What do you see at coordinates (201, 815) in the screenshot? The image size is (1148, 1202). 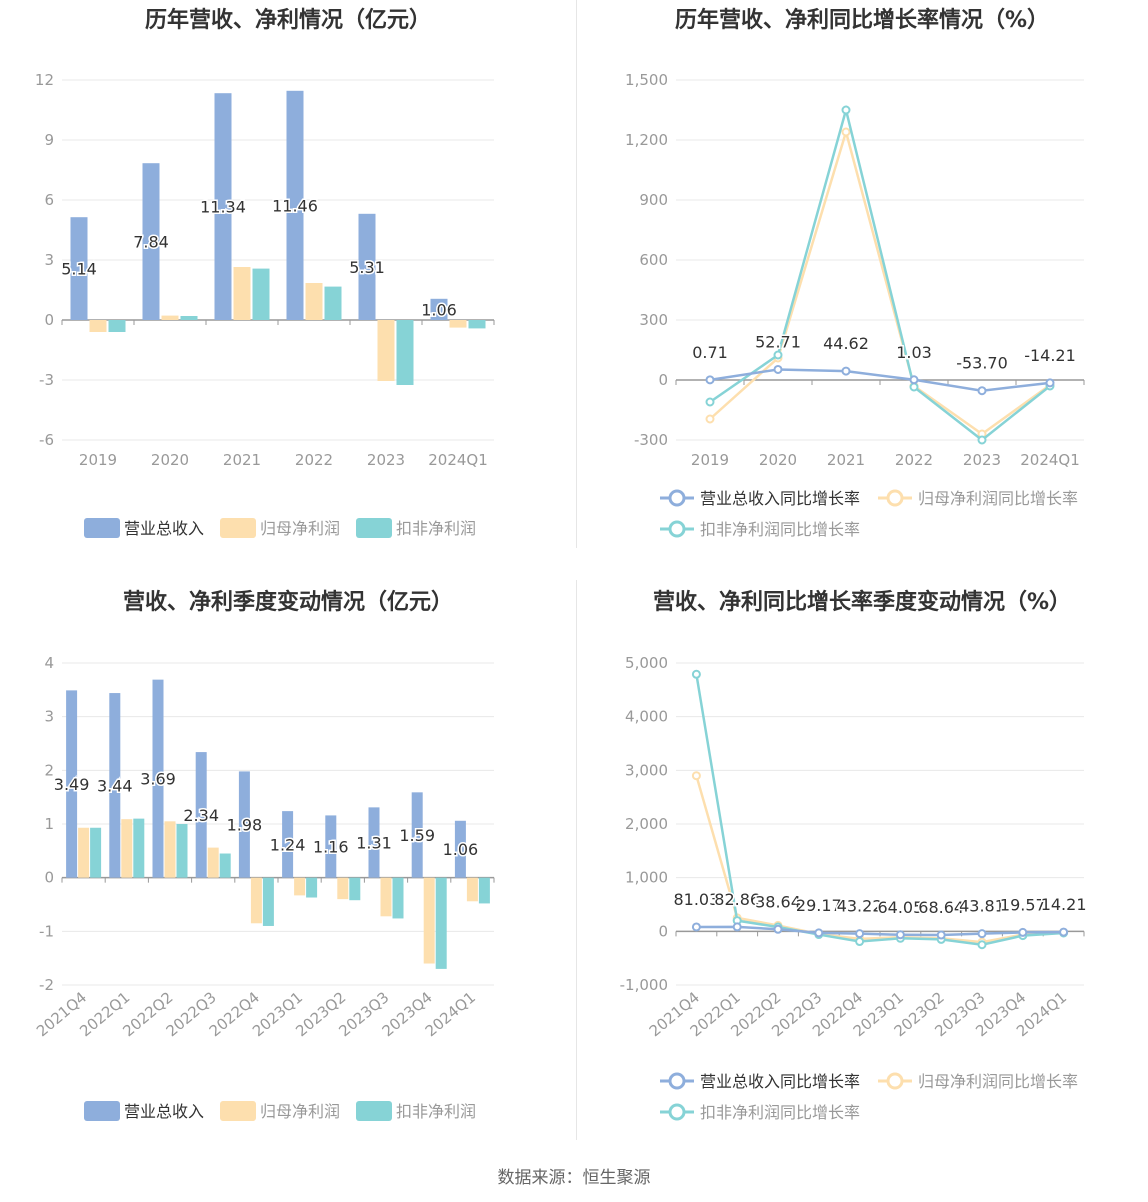 I see `data-label: 2.34` at bounding box center [201, 815].